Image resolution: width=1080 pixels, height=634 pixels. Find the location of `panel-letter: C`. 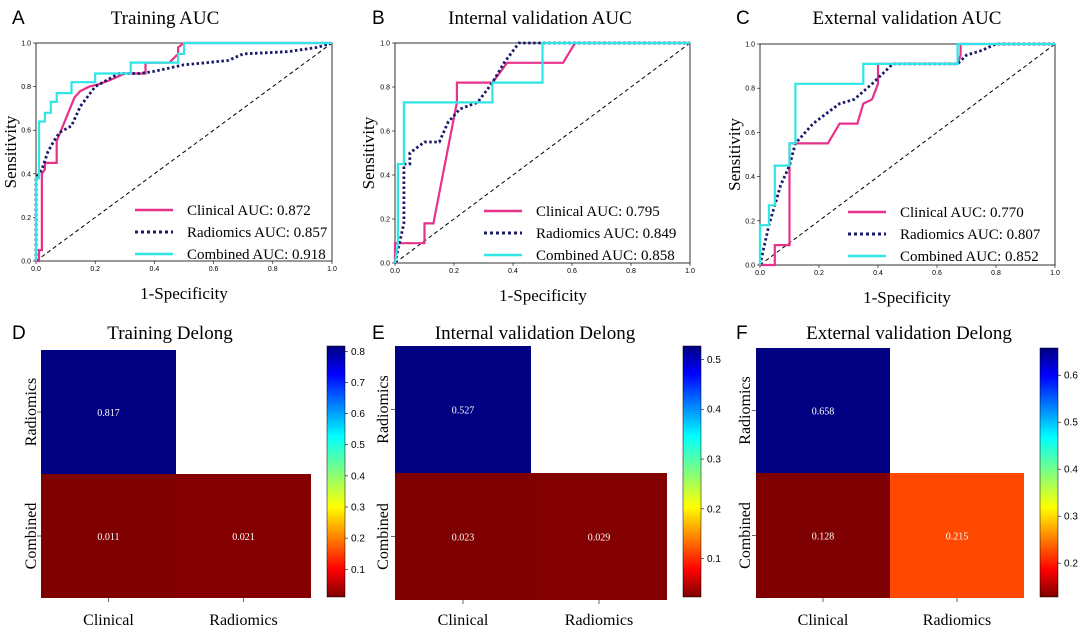

panel-letter: C is located at coordinates (743, 18).